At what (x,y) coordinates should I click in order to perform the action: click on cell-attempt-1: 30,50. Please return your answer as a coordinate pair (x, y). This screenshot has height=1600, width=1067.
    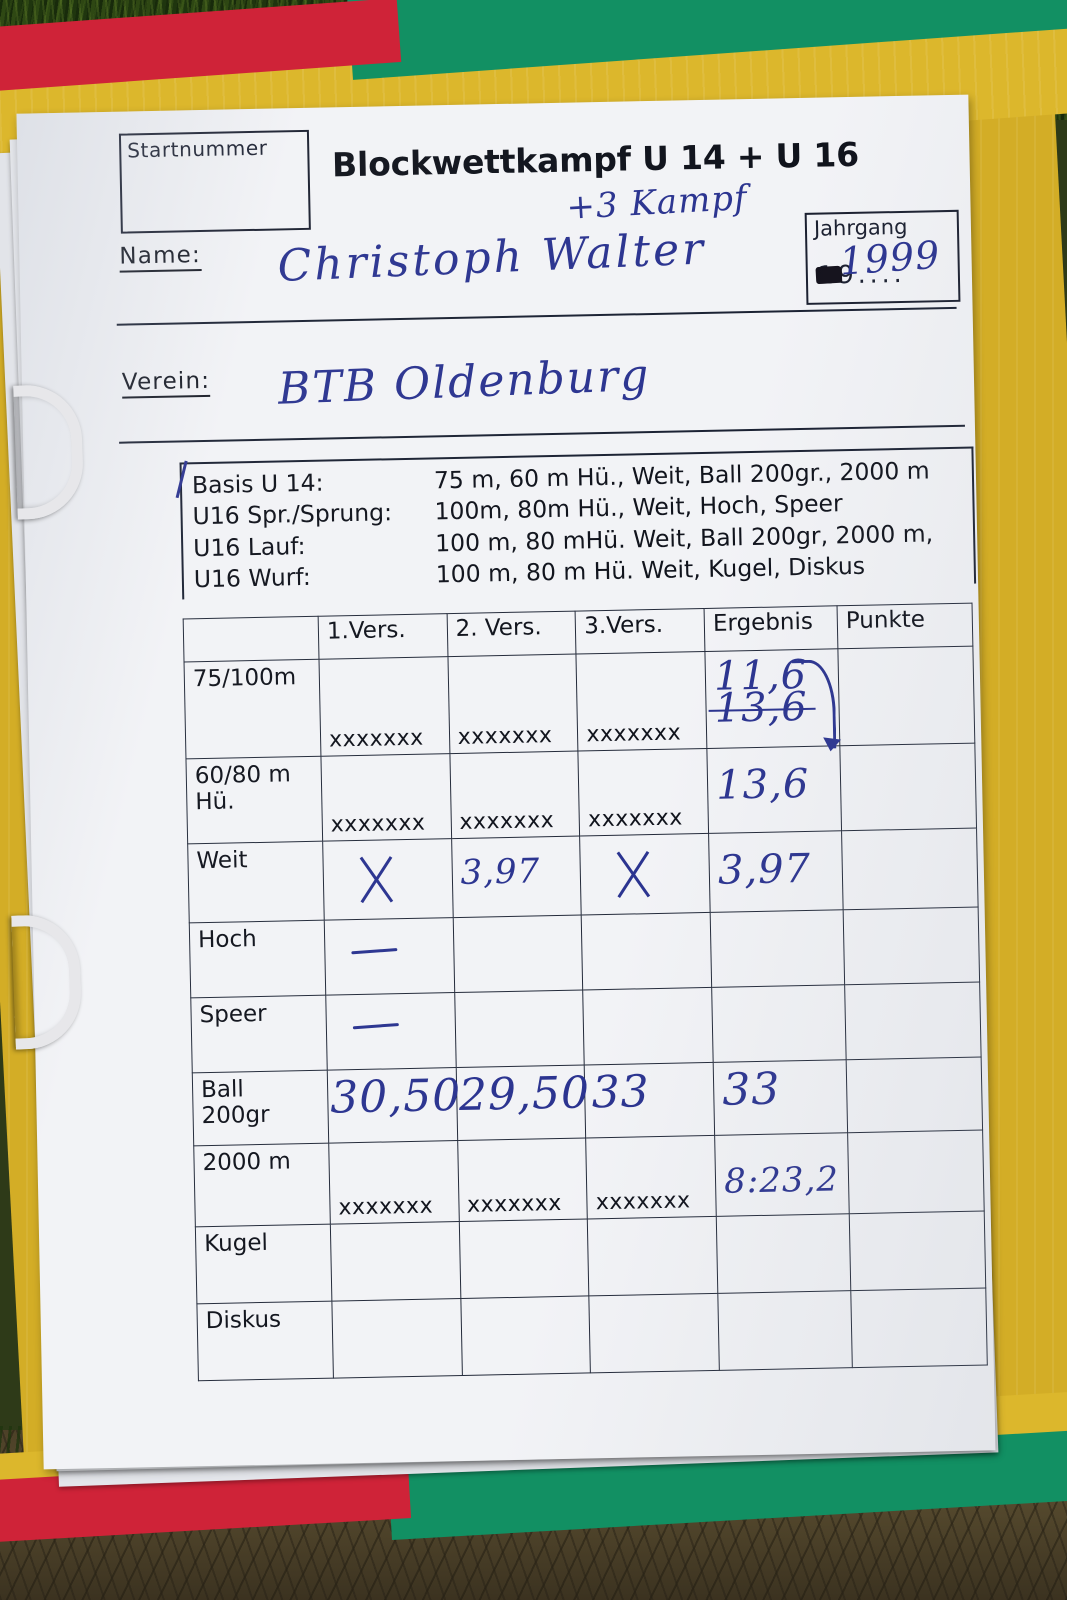
    Looking at the image, I should click on (394, 1105).